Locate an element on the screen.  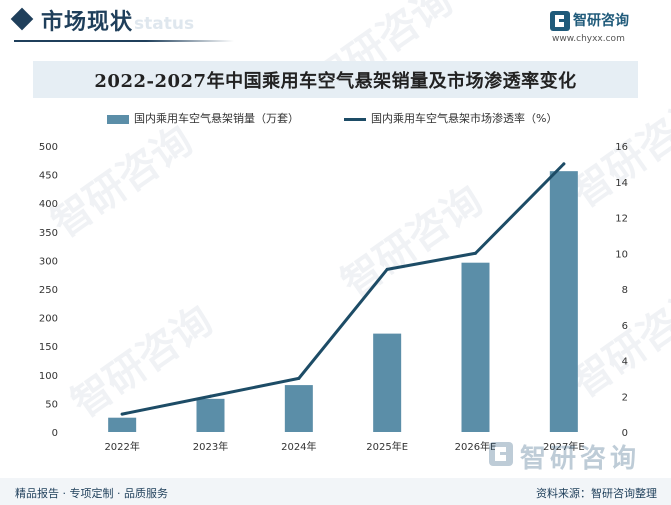
brand-watermark-logo-icon is located at coordinates (501, 454).